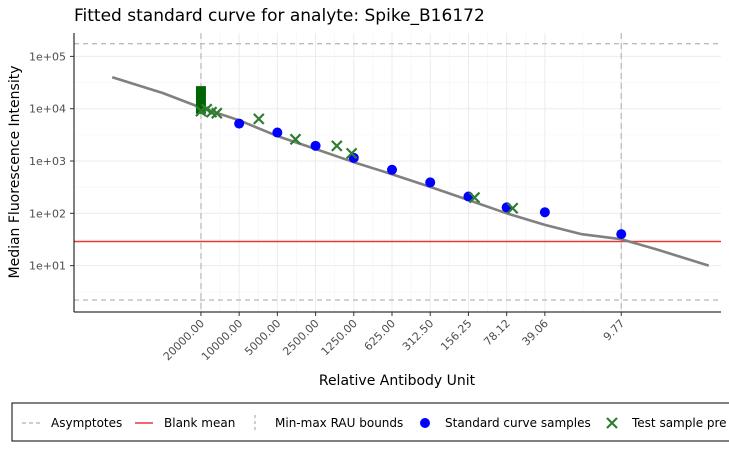 The height and width of the screenshot is (450, 729). Describe the element at coordinates (262, 337) in the screenshot. I see `x-tick-label: 5000.00` at that location.